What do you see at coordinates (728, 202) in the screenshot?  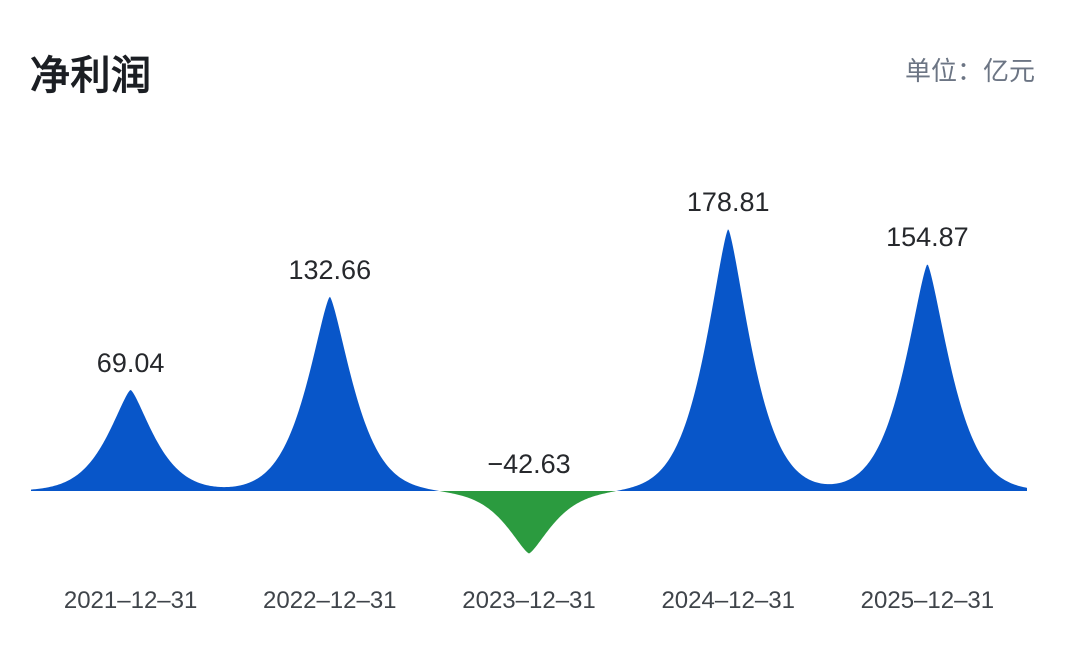 I see `value-label: 178.81` at bounding box center [728, 202].